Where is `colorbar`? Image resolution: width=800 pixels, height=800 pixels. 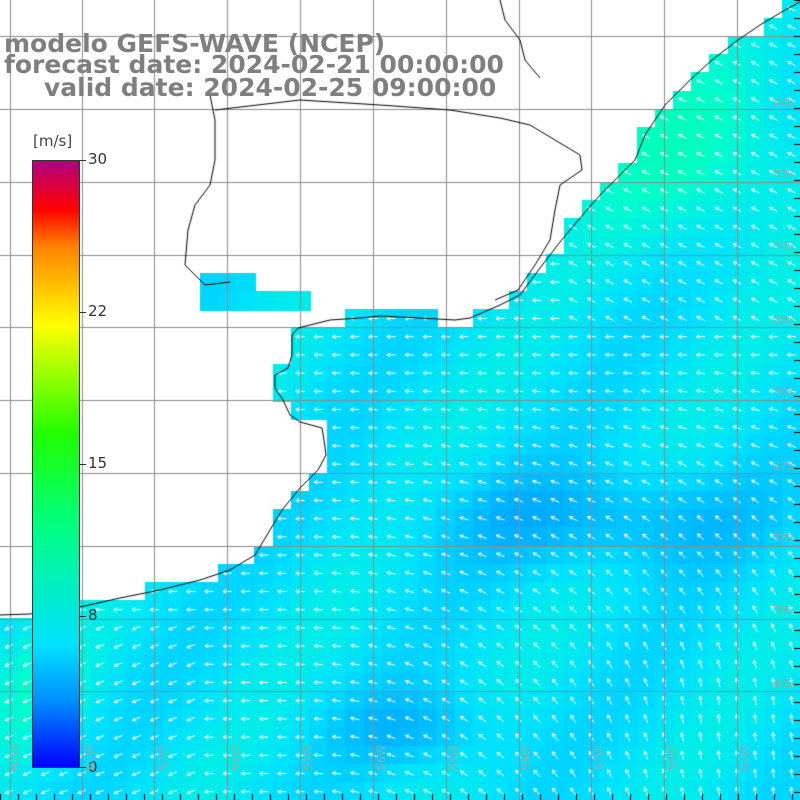
colorbar is located at coordinates (56, 464).